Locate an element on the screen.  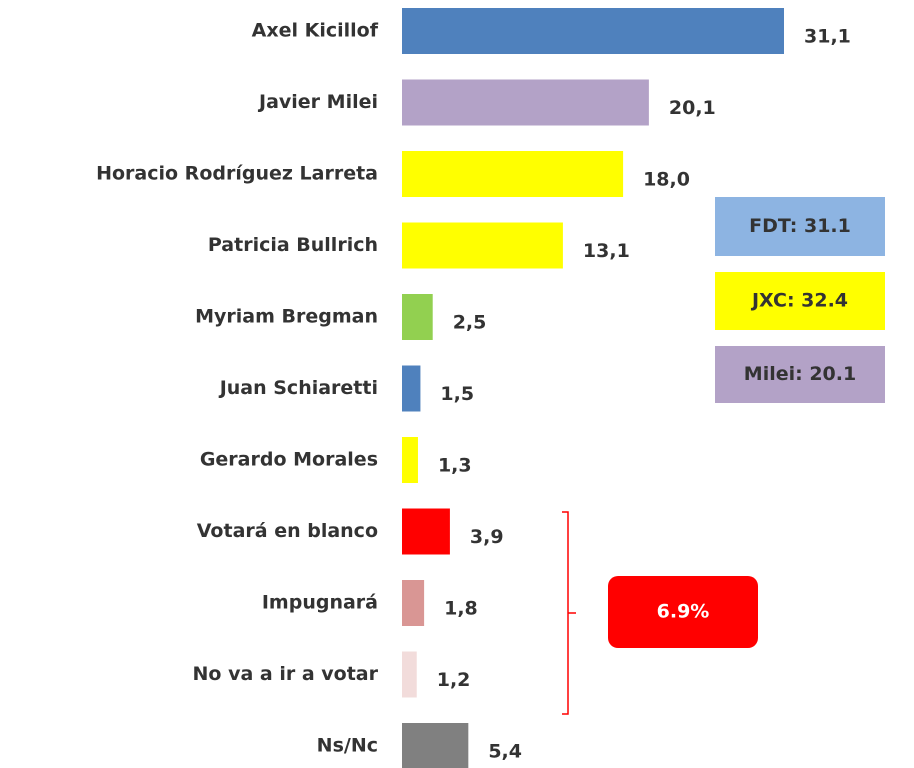
annotation-text: 6.9% is located at coordinates (683, 612).